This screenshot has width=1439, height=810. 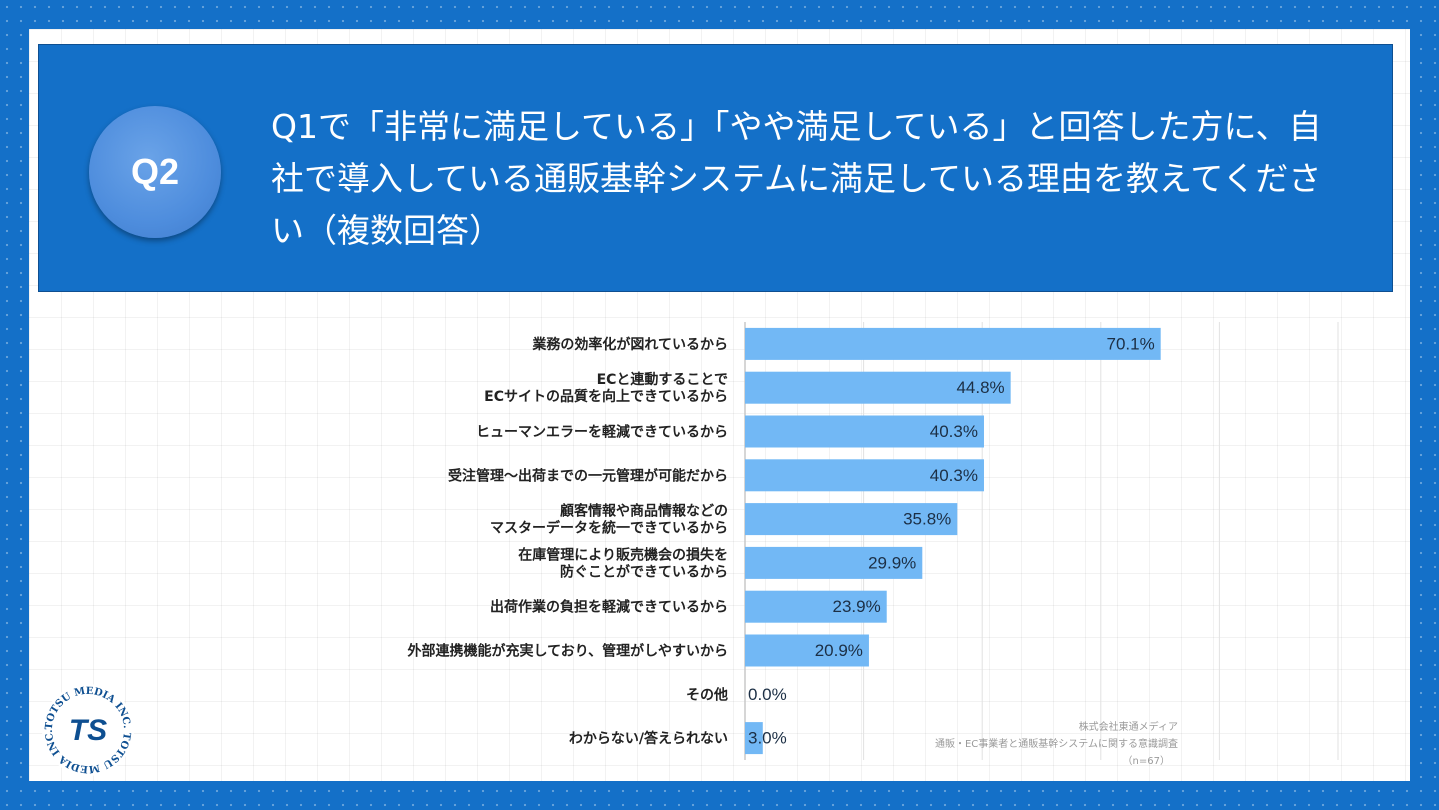 I want to click on value-label: 0.0%, so click(x=767, y=694).